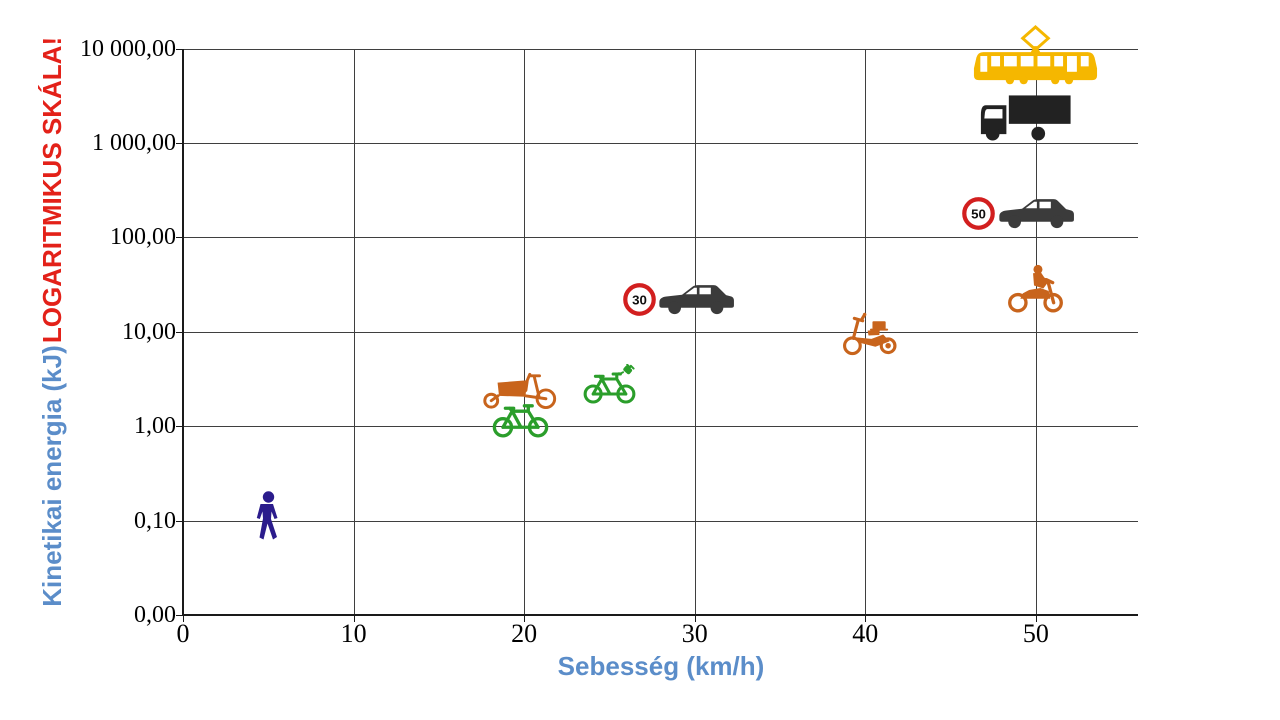 The width and height of the screenshot is (1280, 720). I want to click on bicycle-marker, so click(520, 418).